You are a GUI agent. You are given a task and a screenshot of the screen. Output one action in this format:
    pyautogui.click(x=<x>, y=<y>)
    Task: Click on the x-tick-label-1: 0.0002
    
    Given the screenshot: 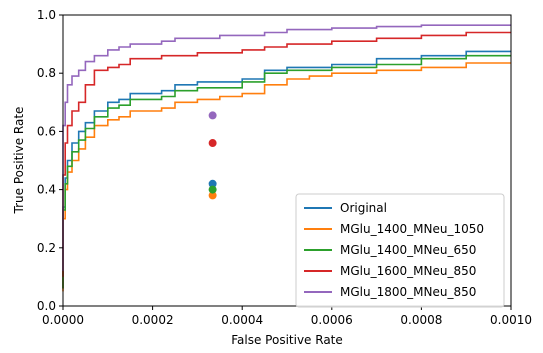 What is the action you would take?
    pyautogui.click(x=153, y=320)
    